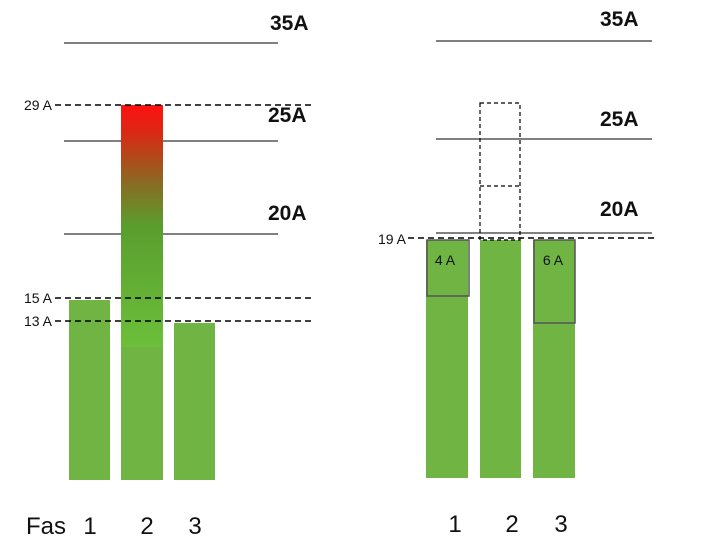 The width and height of the screenshot is (711, 538). What do you see at coordinates (142, 226) in the screenshot?
I see `phase-bar-overload` at bounding box center [142, 226].